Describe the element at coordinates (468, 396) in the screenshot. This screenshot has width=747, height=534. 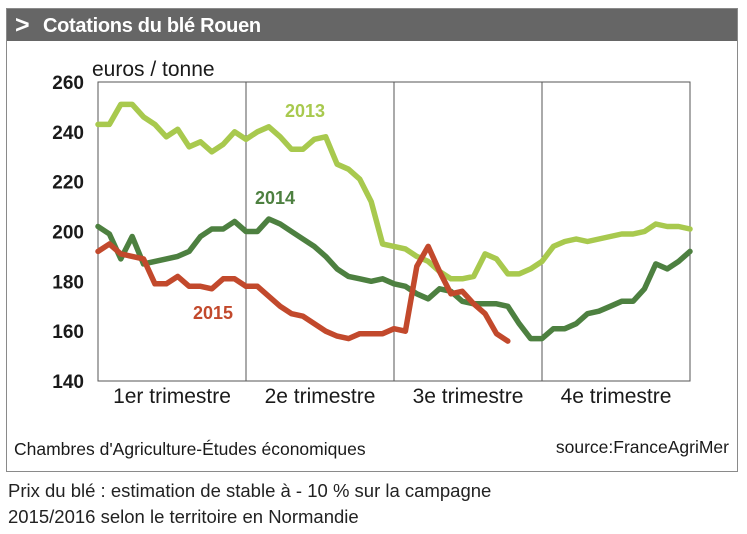
I see `x-tick-label: 3e trimestre` at that location.